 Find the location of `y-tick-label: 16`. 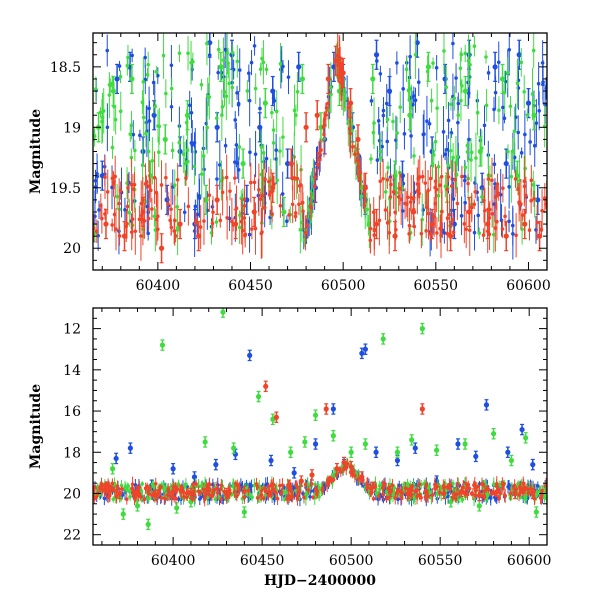

y-tick-label: 16 is located at coordinates (72, 412).